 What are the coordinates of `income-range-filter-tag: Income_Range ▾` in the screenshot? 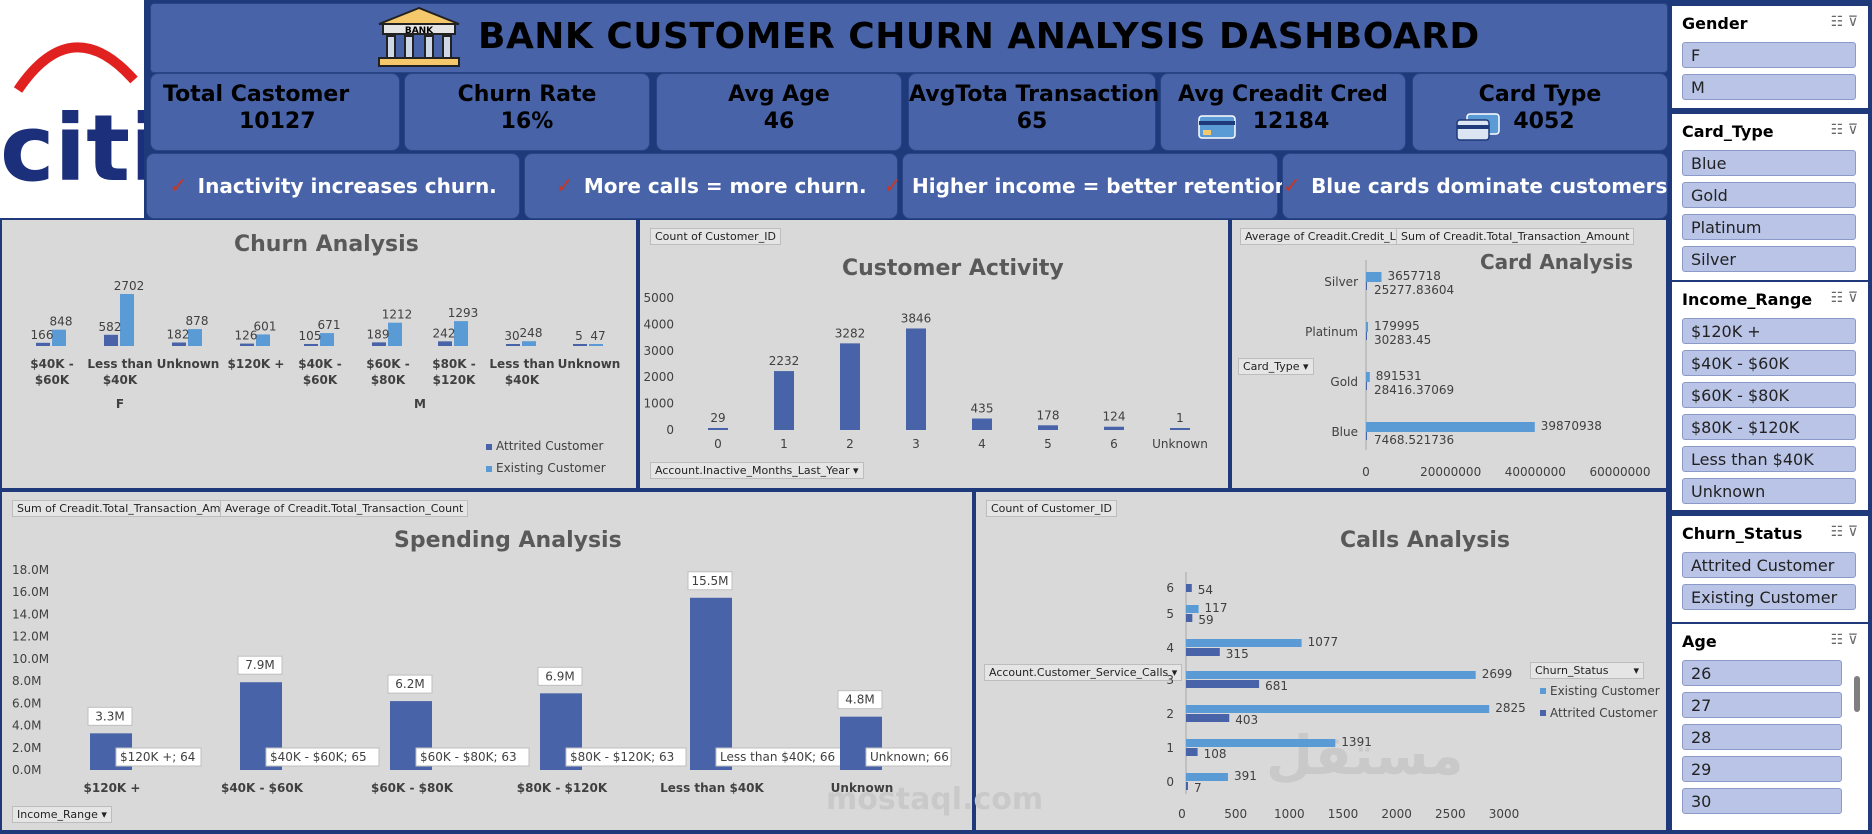 It's located at (62, 814).